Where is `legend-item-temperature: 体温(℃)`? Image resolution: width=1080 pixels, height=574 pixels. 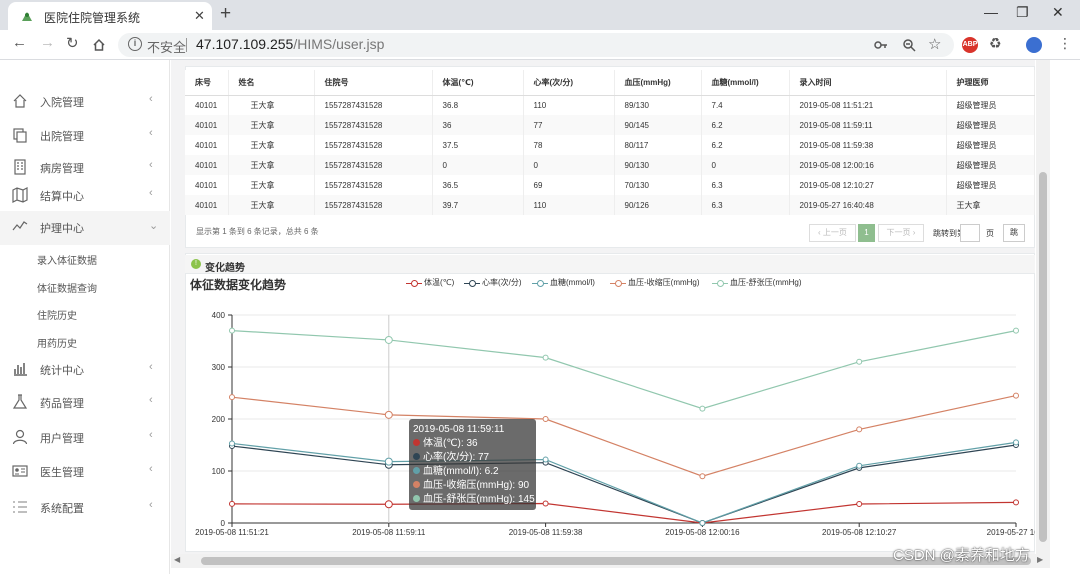 legend-item-temperature: 体温(℃) is located at coordinates (430, 282).